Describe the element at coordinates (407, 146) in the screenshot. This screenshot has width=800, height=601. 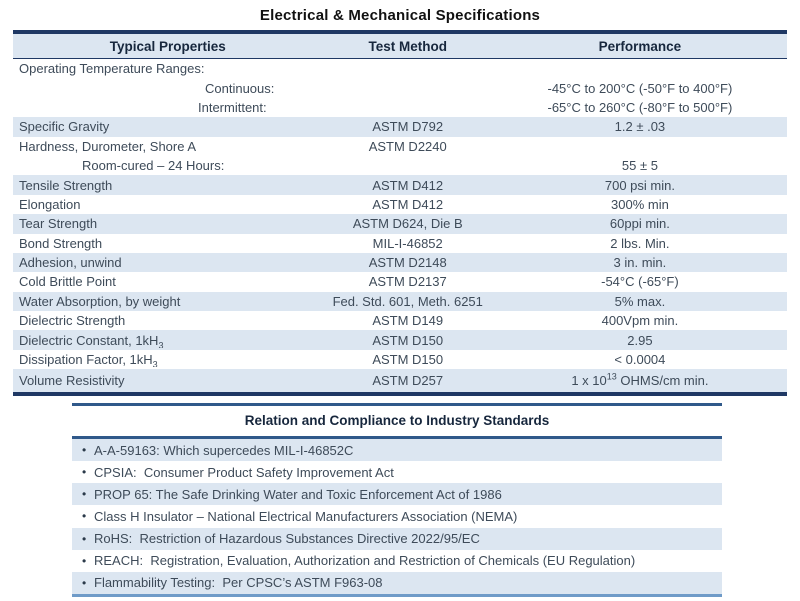
I see `test-method-cell: ASTM D2240` at that location.